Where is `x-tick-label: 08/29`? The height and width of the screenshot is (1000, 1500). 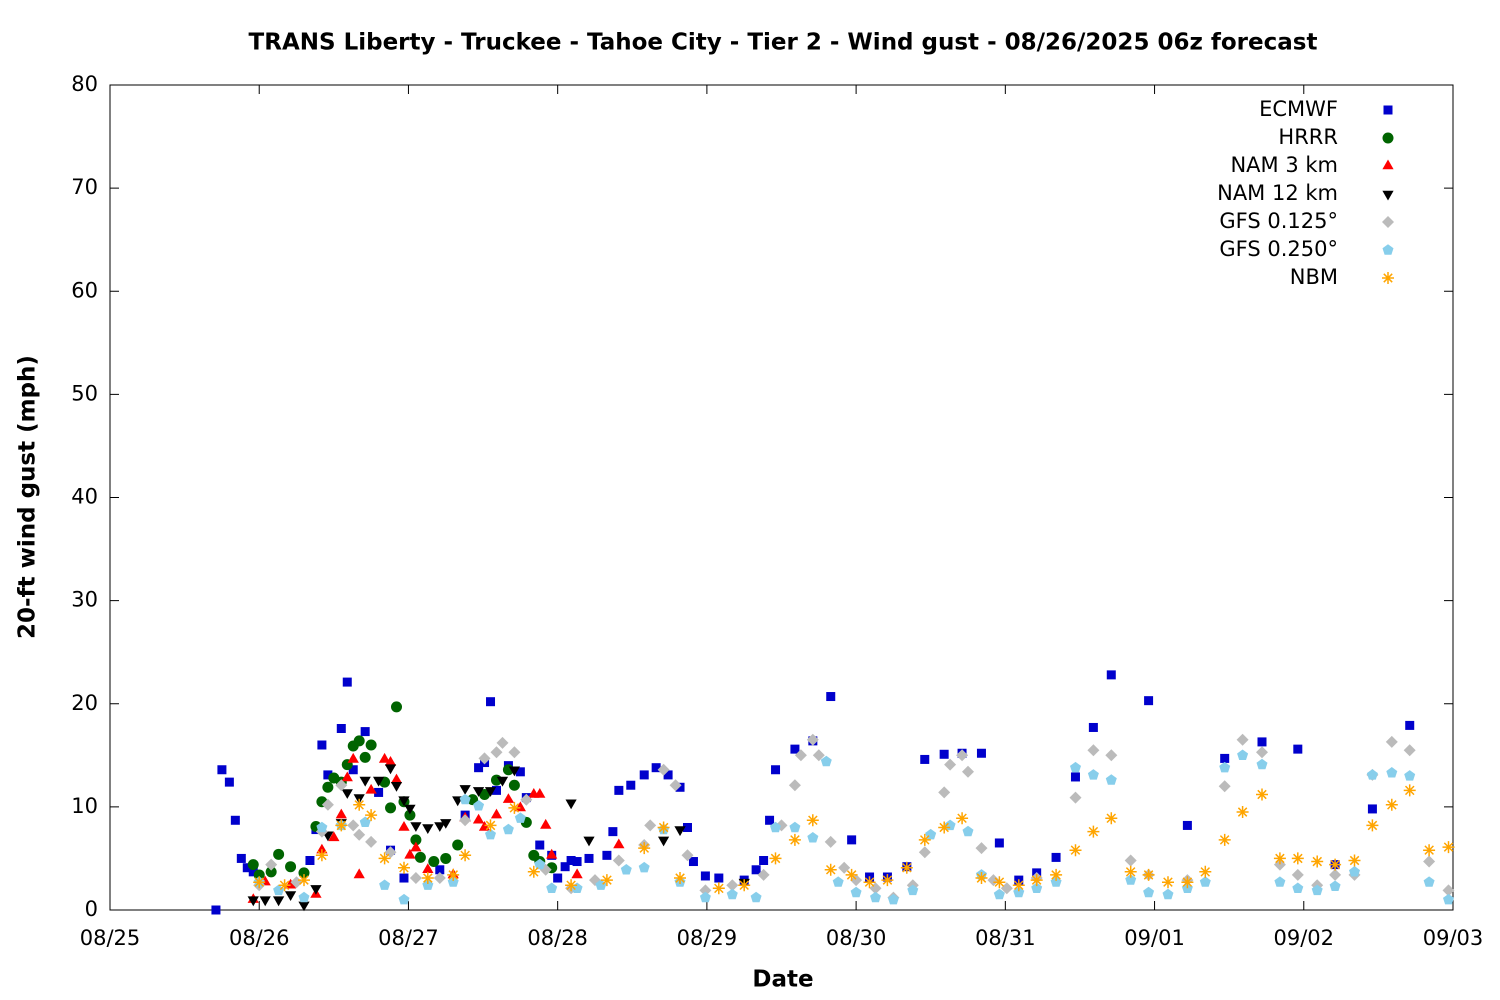
x-tick-label: 08/29 is located at coordinates (707, 938).